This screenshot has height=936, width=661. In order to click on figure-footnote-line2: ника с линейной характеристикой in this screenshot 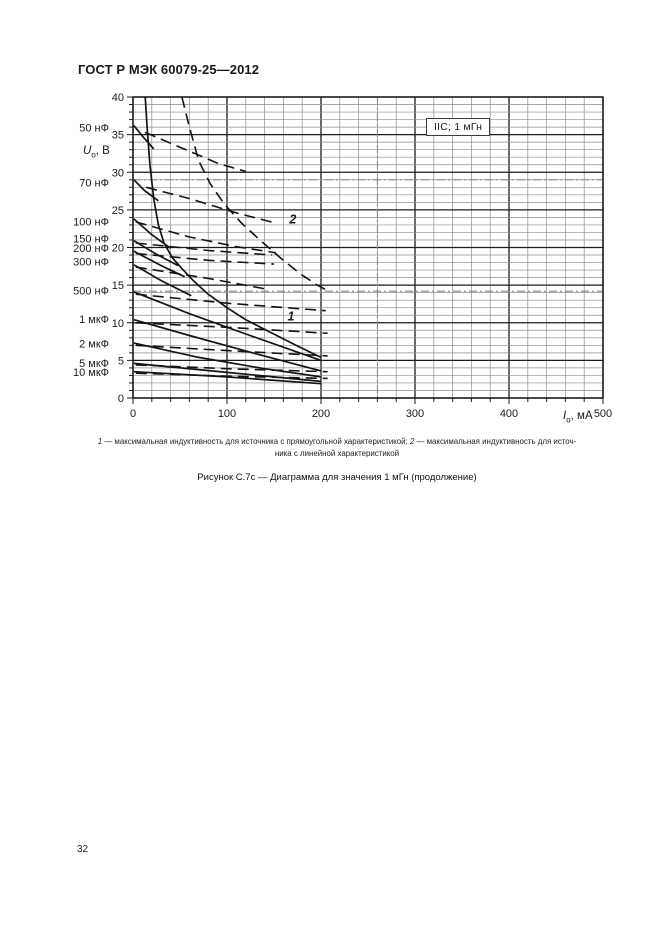, I will do `click(337, 453)`.